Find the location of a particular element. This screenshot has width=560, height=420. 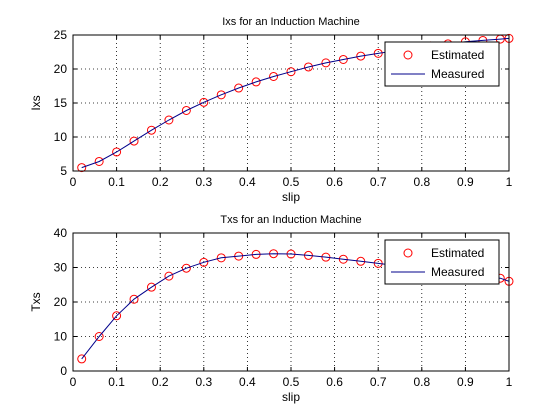

y-tick-label: 40 is located at coordinates (61, 233).